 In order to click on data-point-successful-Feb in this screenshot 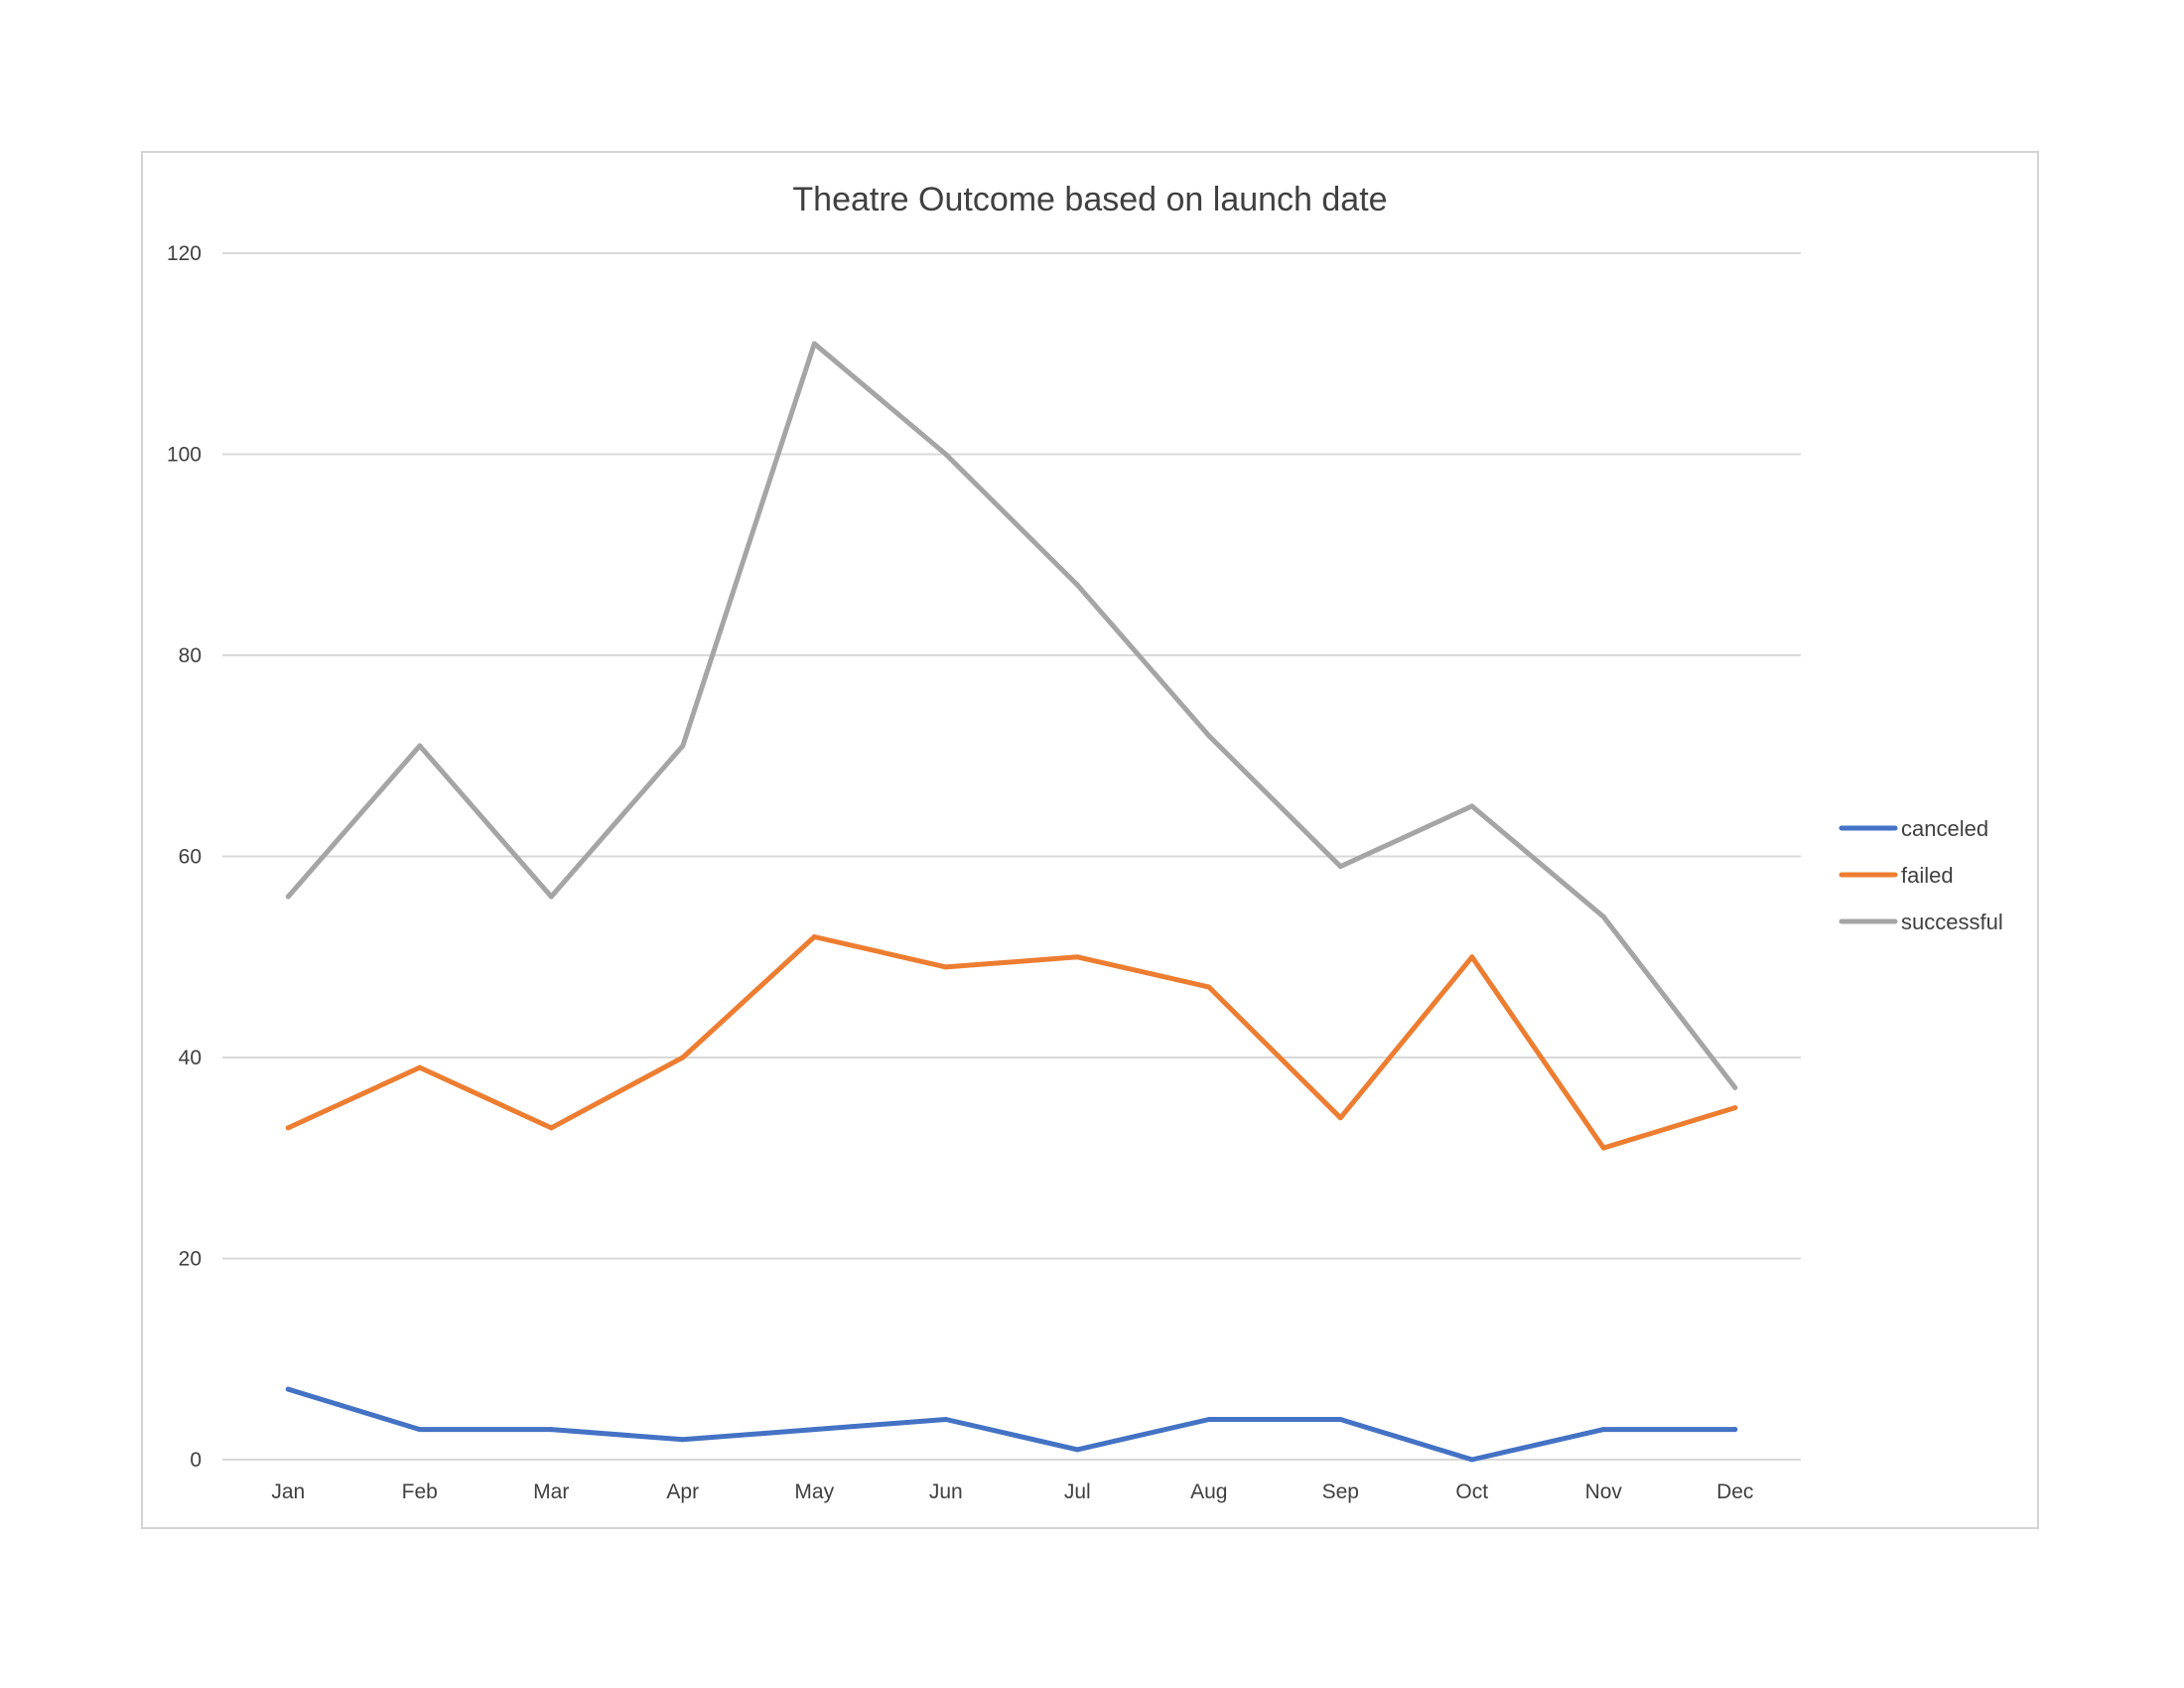, I will do `click(419, 746)`.